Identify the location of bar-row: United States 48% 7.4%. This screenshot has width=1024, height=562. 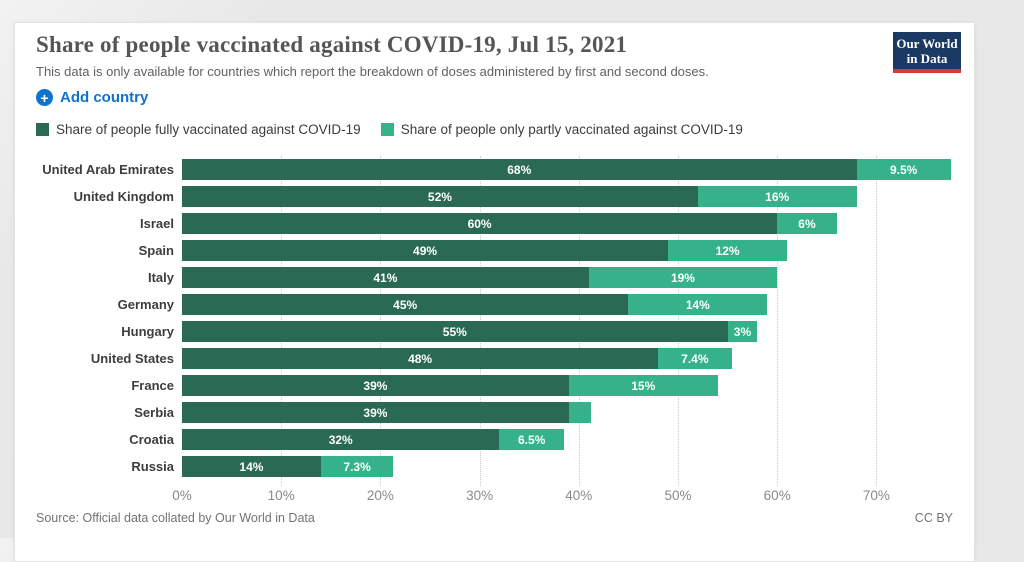
(495, 358).